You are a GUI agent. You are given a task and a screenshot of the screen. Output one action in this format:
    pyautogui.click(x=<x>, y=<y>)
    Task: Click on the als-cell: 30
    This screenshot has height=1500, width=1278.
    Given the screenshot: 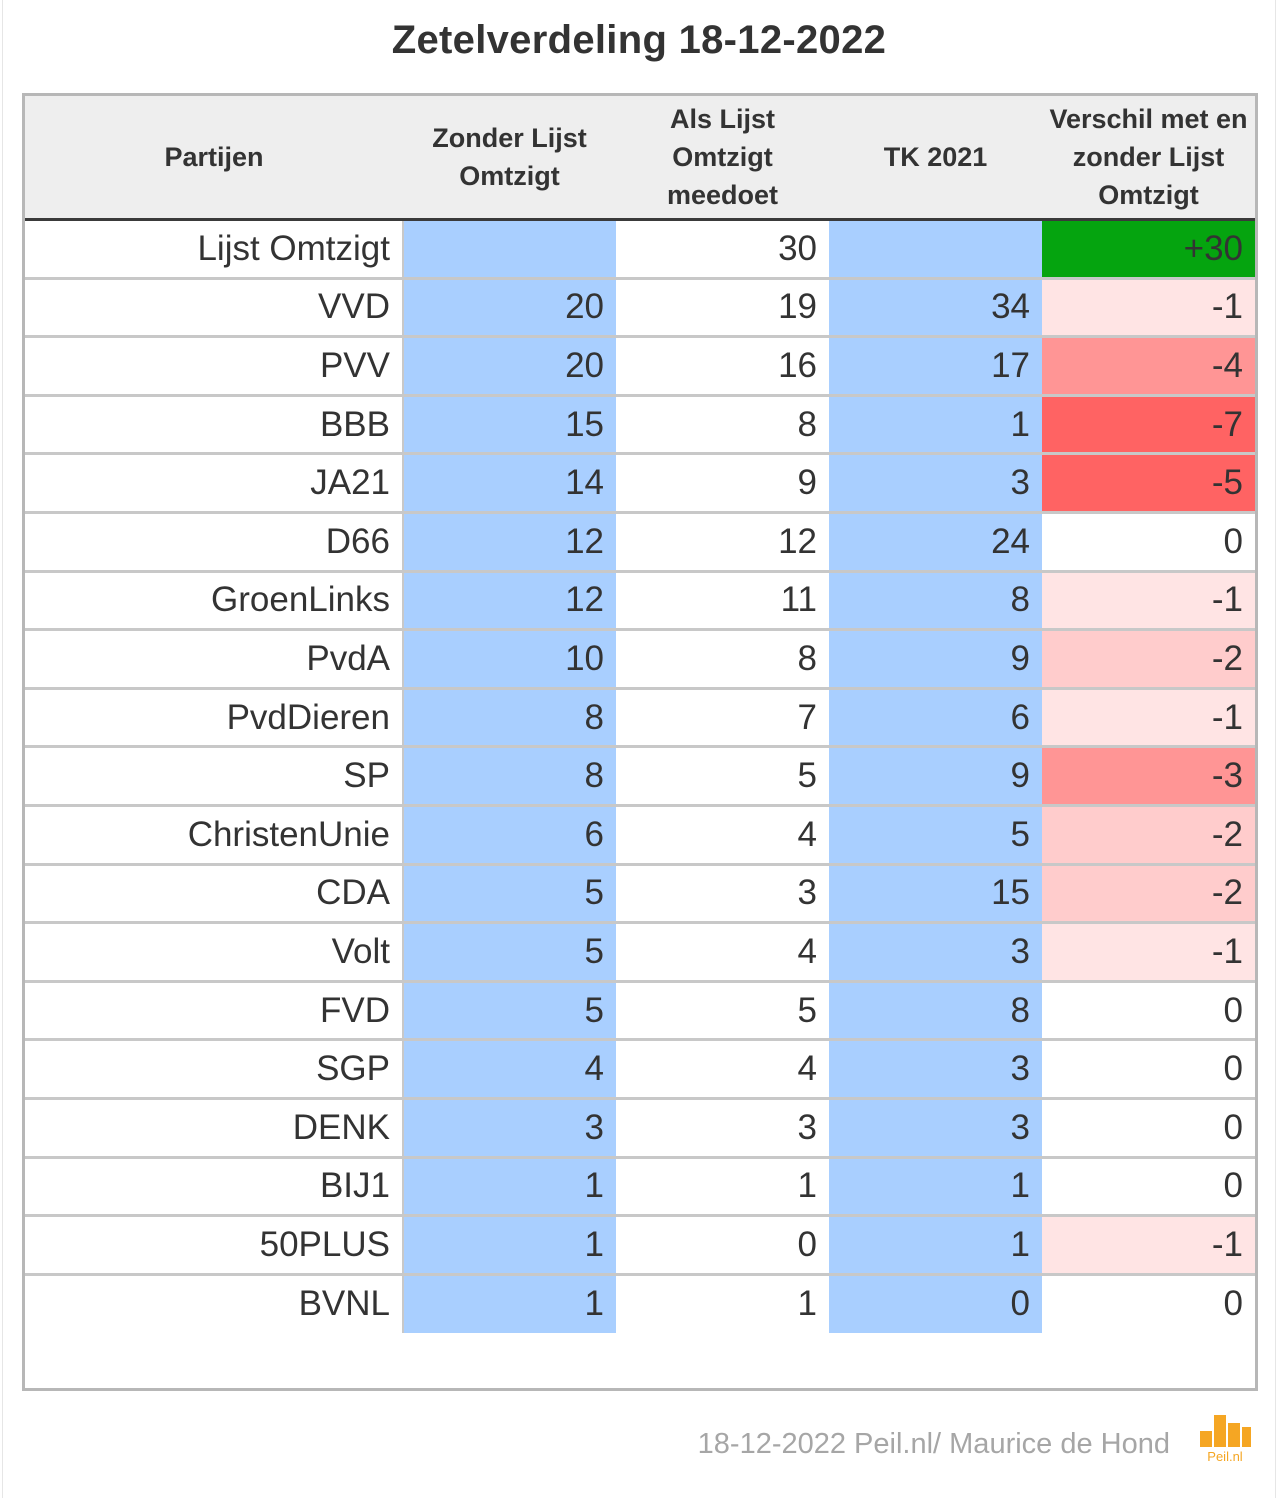 What is the action you would take?
    pyautogui.click(x=722, y=249)
    